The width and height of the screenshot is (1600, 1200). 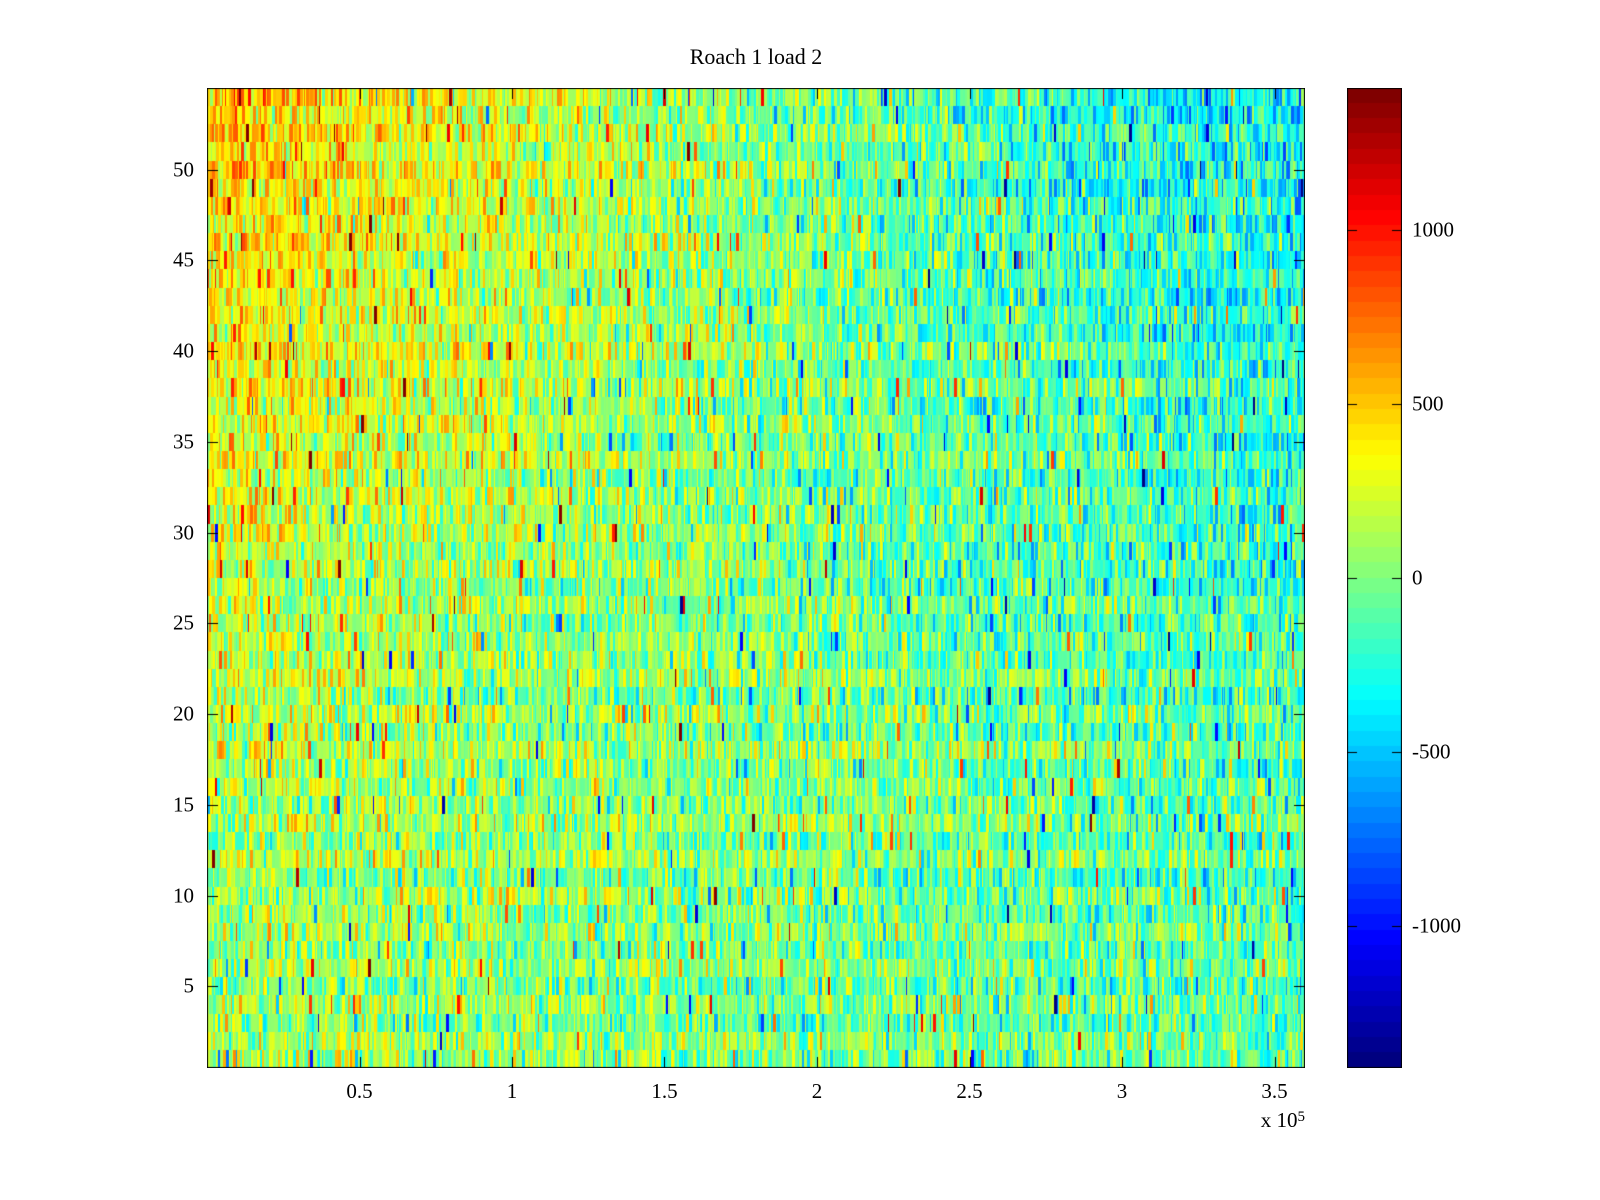 What do you see at coordinates (183, 532) in the screenshot?
I see `y-tick-label-30: 30` at bounding box center [183, 532].